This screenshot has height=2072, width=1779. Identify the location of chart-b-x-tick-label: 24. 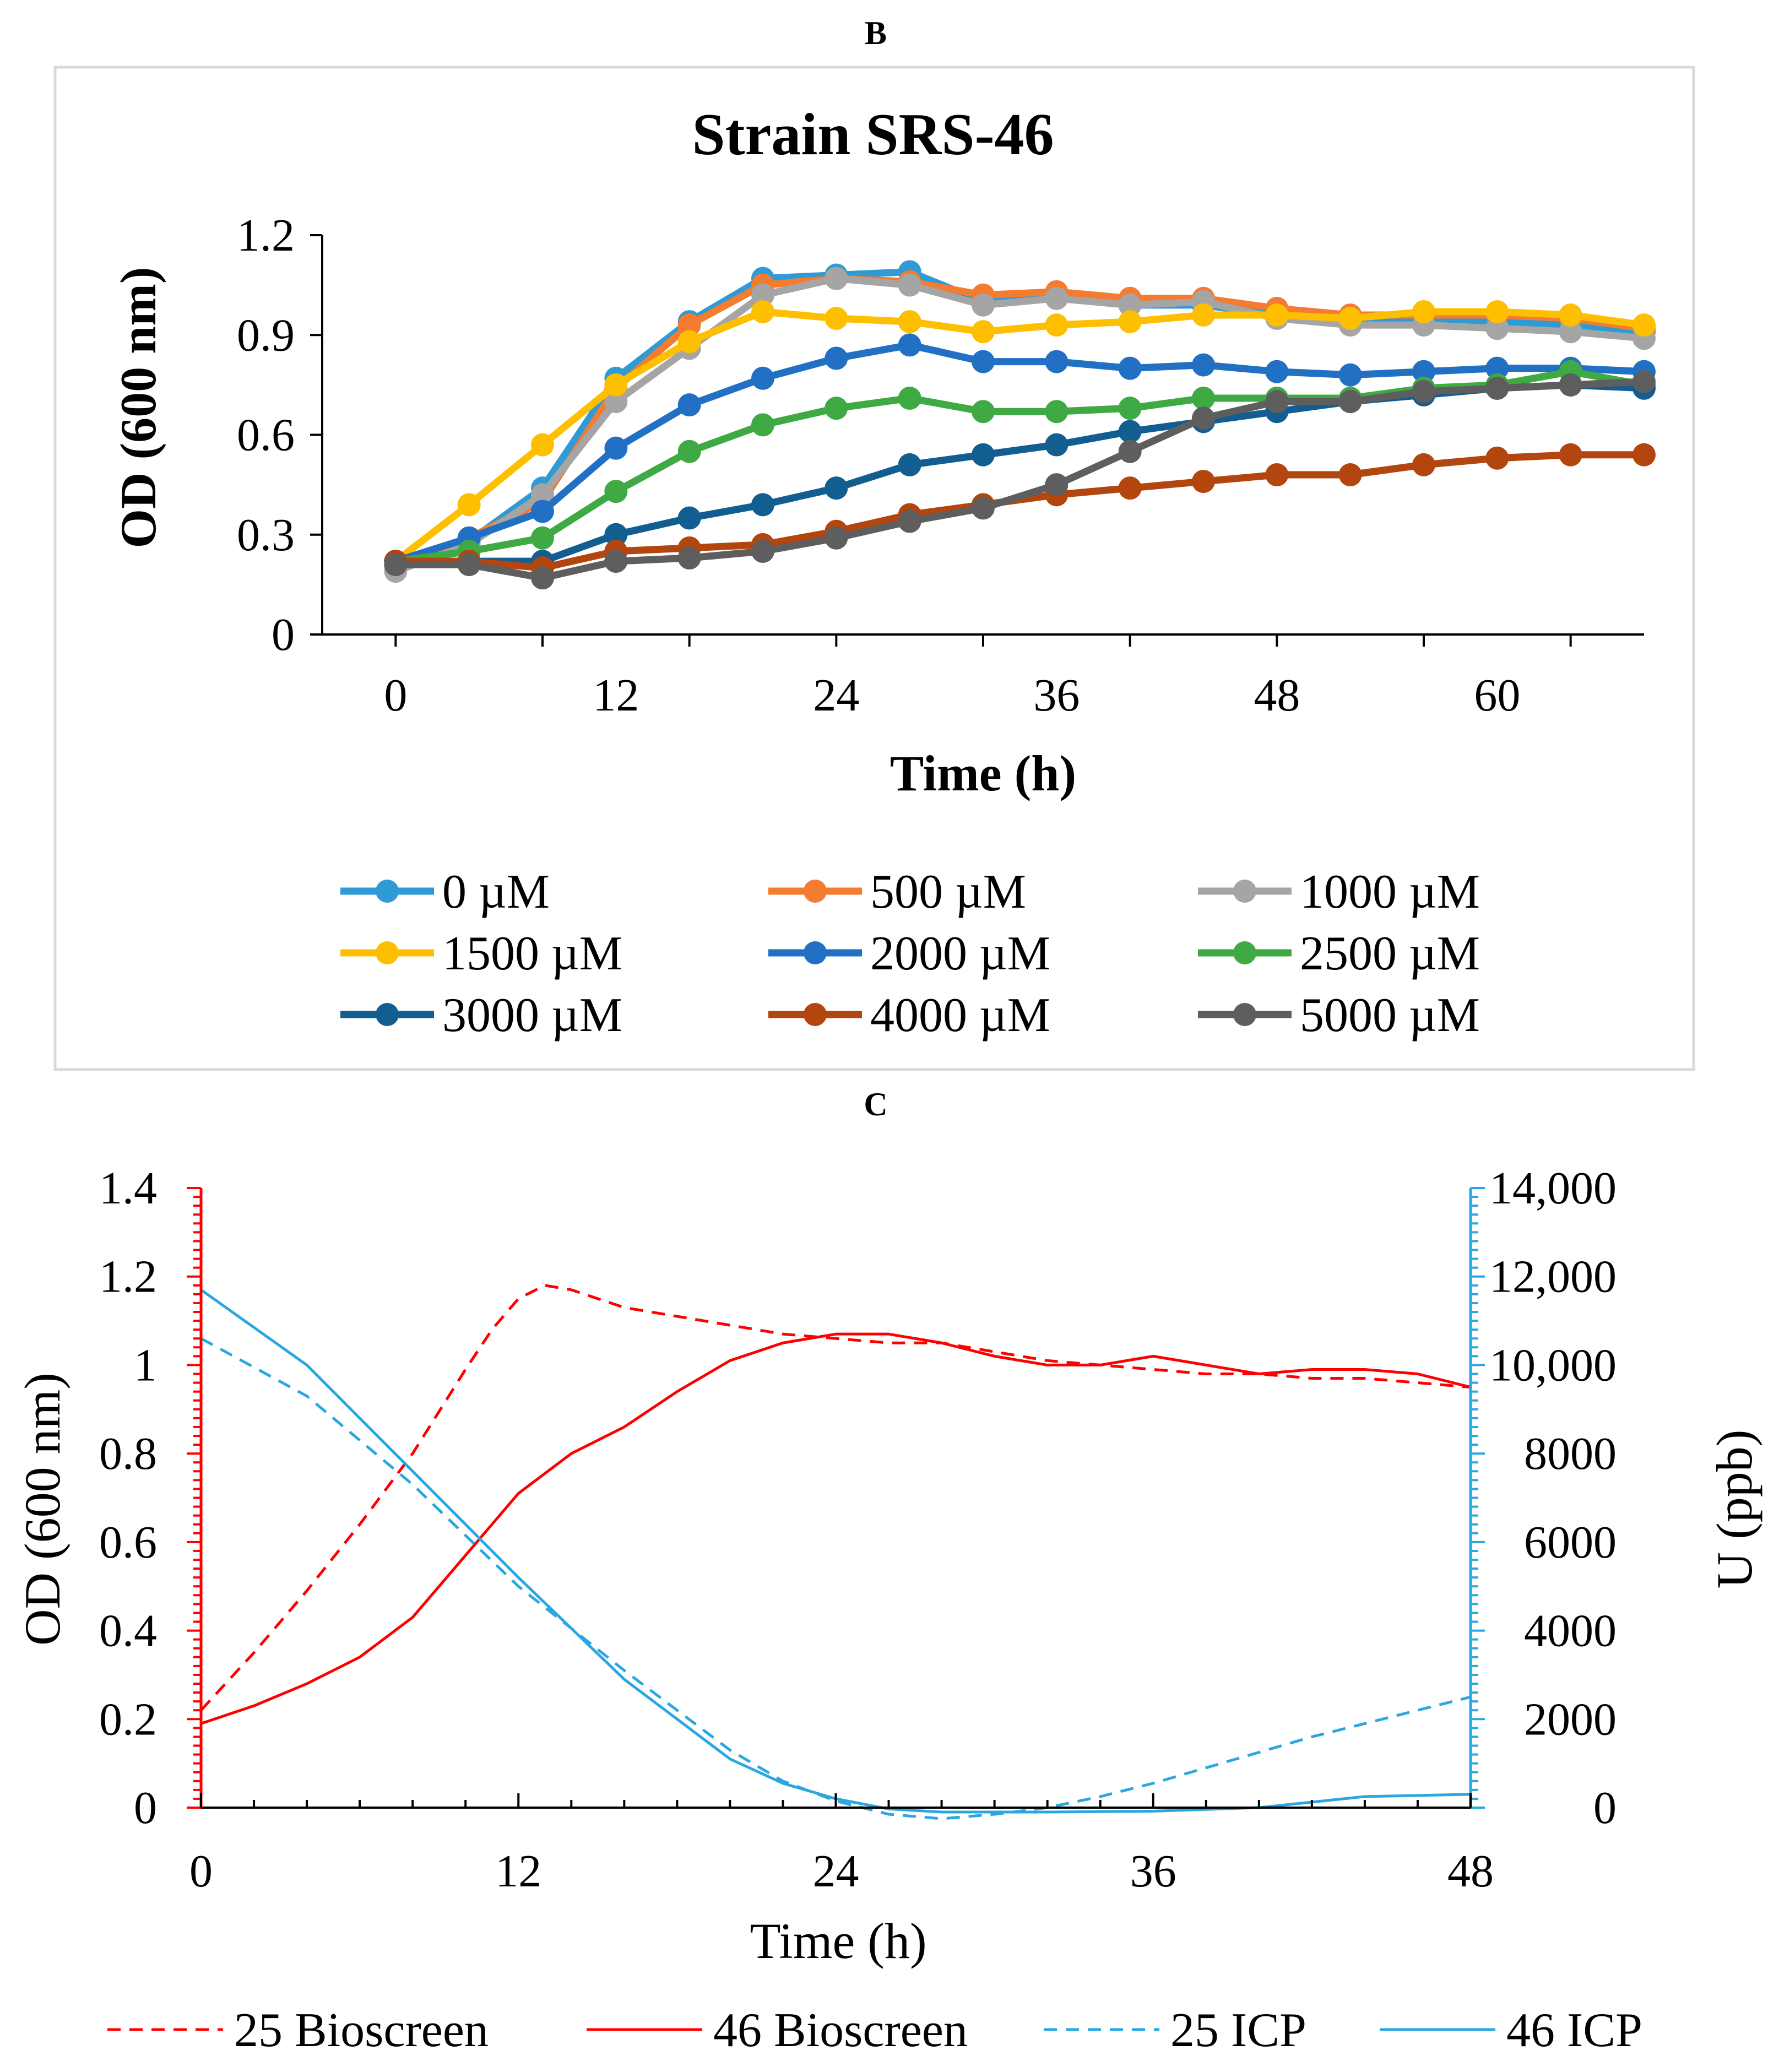
(836, 695).